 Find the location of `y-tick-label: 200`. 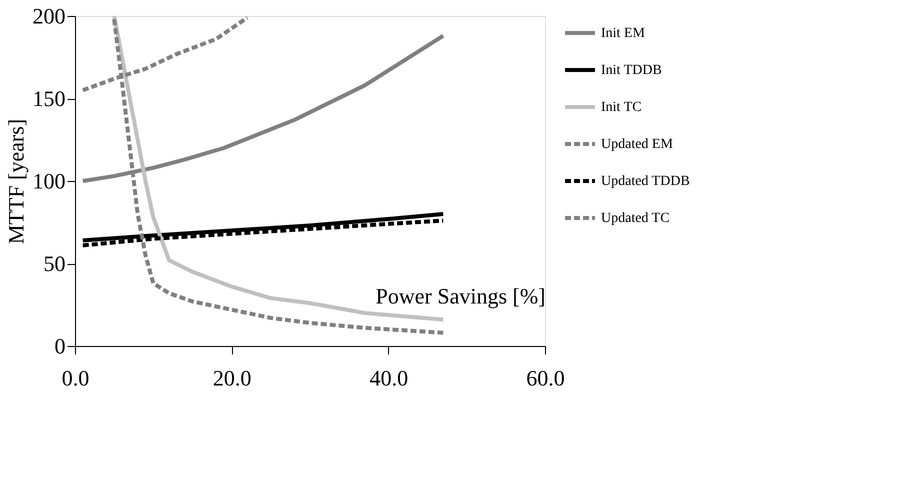

y-tick-label: 200 is located at coordinates (49, 16).